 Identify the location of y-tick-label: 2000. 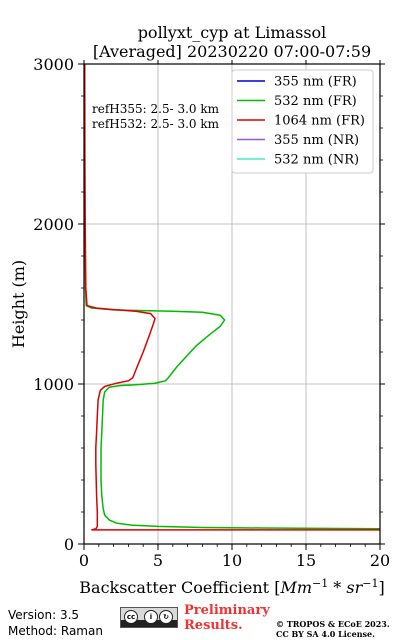
(53, 224).